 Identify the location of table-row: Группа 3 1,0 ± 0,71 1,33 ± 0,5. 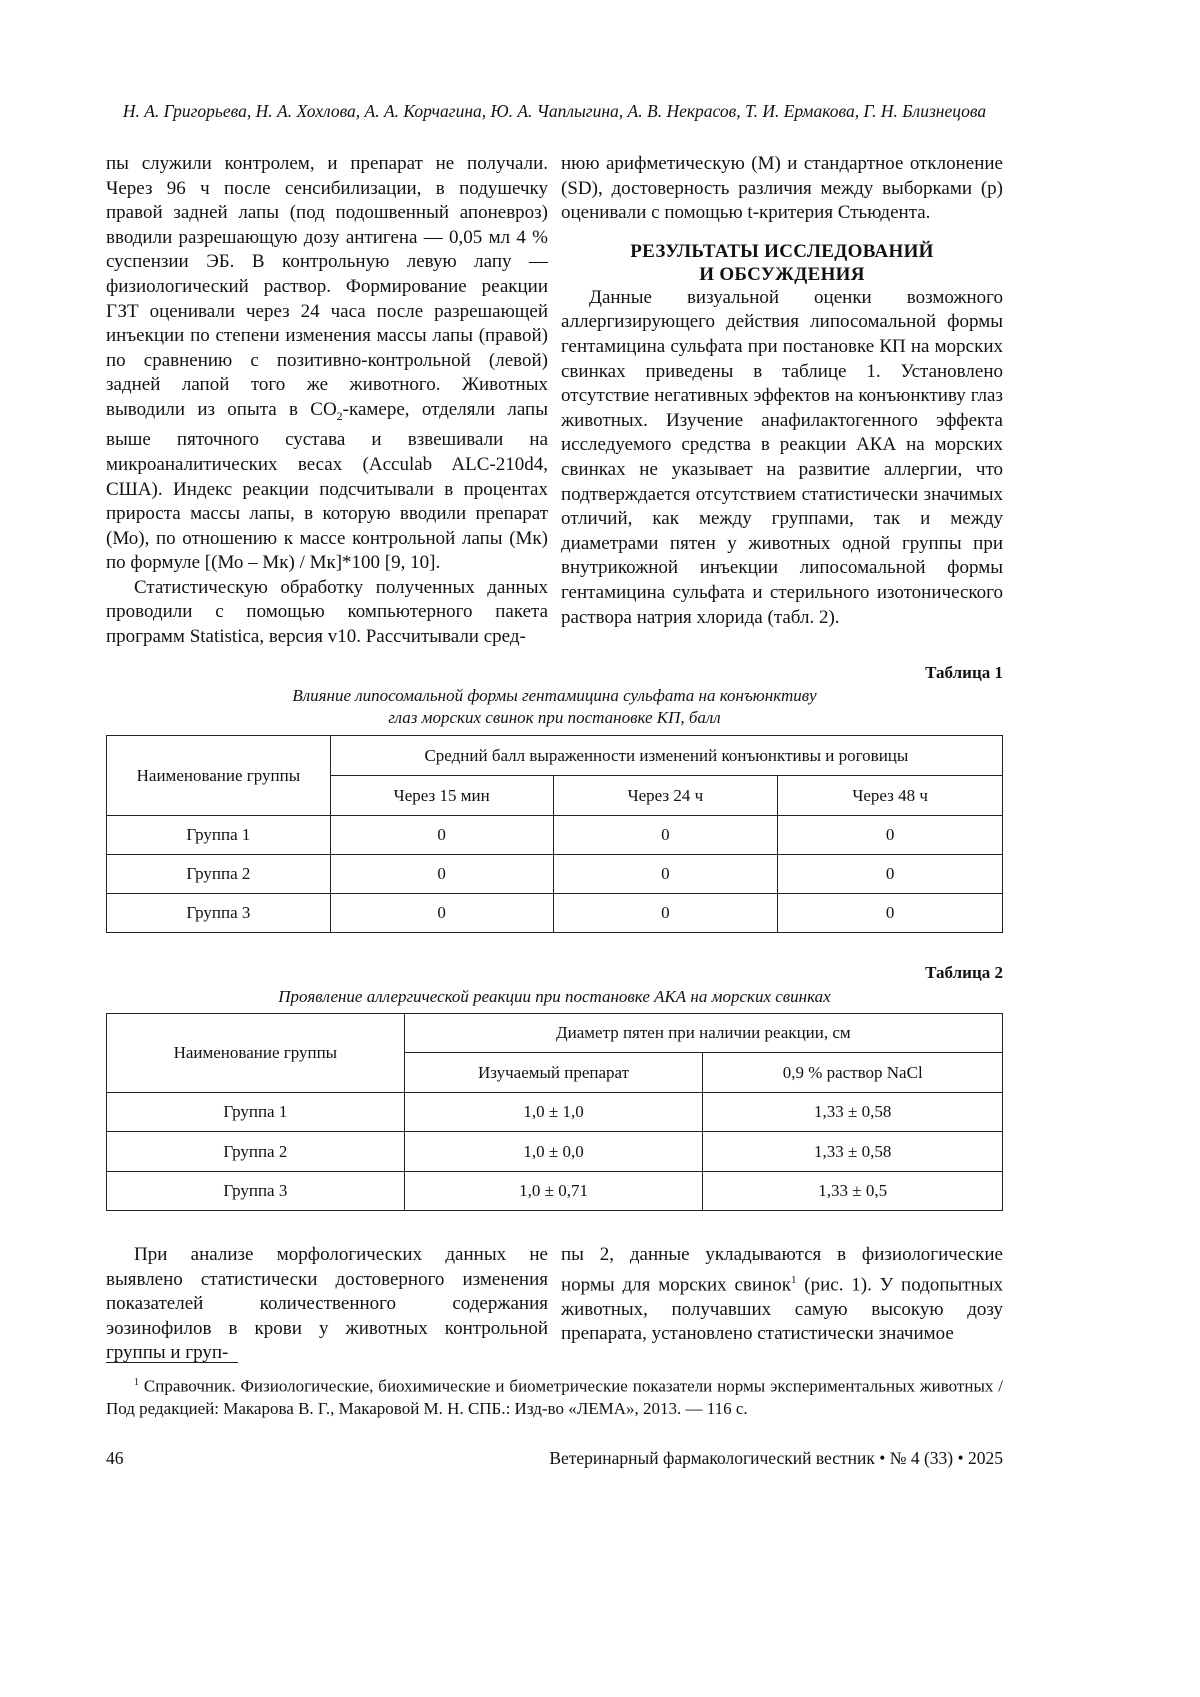
(554, 1191).